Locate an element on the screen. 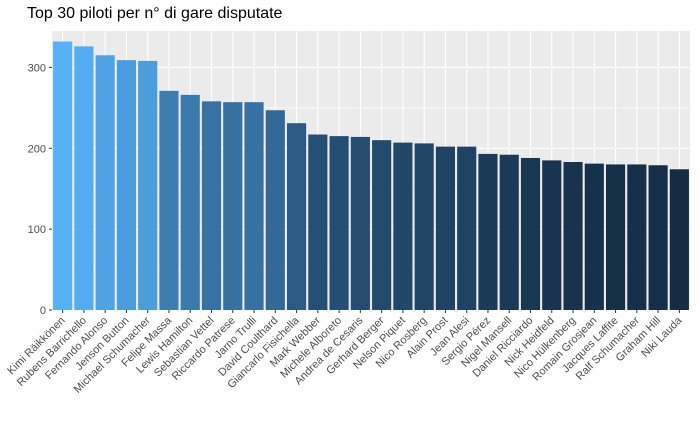 Image resolution: width=700 pixels, height=432 pixels. chart-title: Top 30 piloti per n° di gare disputate is located at coordinates (155, 13).